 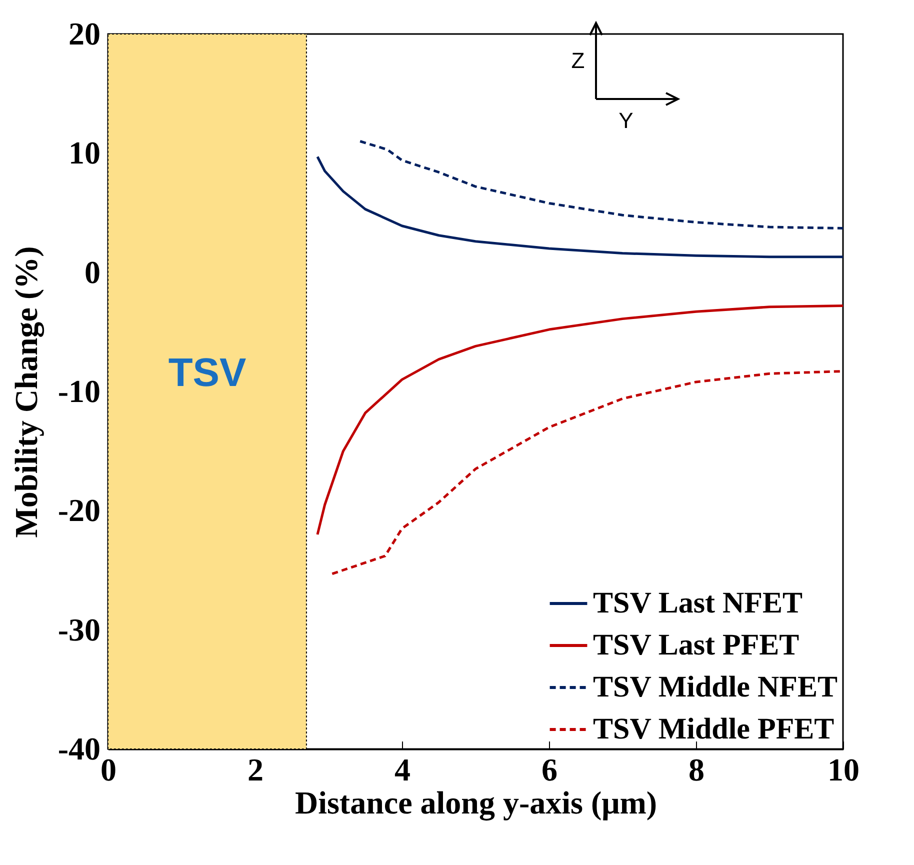 I want to click on x-tick-label: 10, so click(x=844, y=770).